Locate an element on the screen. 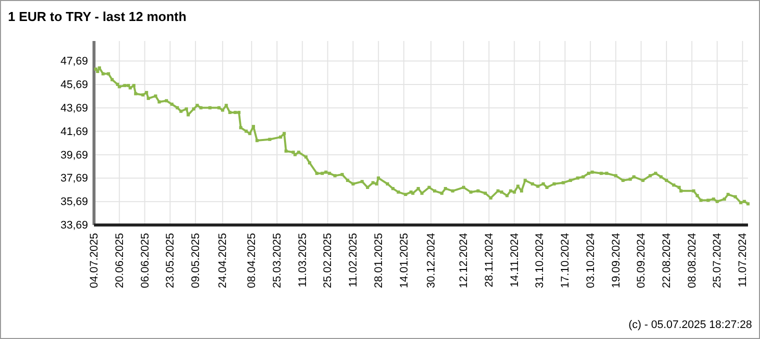 This screenshot has width=760, height=339. x-tick-label: 17.10.2024 is located at coordinates (566, 260).